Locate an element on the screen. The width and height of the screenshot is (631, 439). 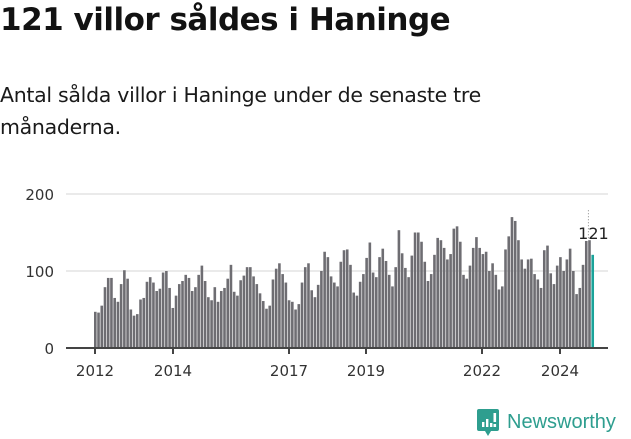
y-axis-labels: 0 100 200 is located at coordinates (39, 272).